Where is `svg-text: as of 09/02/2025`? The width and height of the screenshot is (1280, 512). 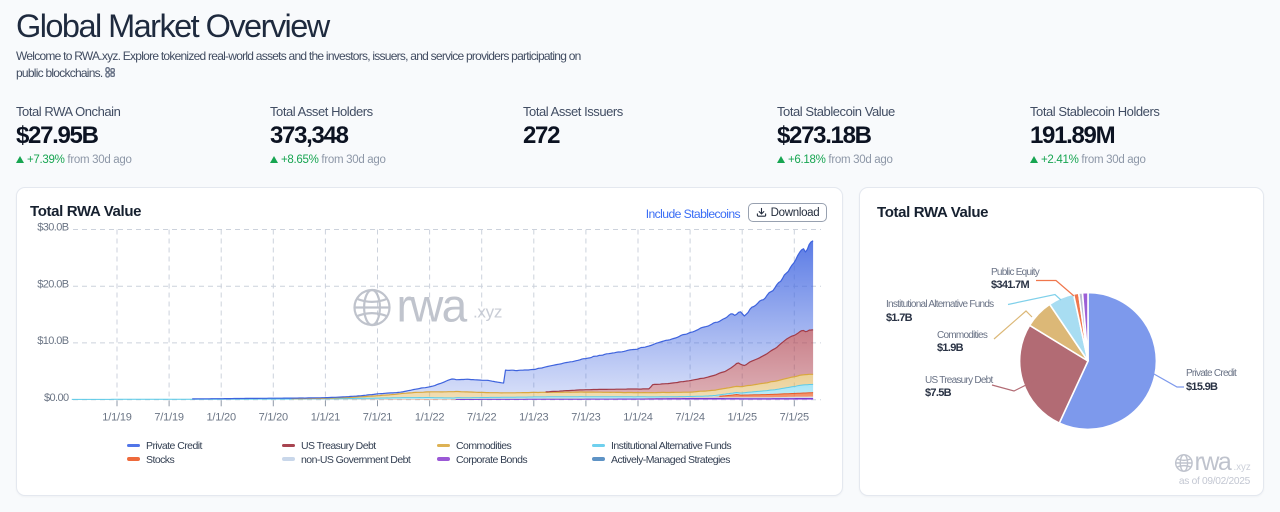
svg-text: as of 09/02/2025 is located at coordinates (1215, 481).